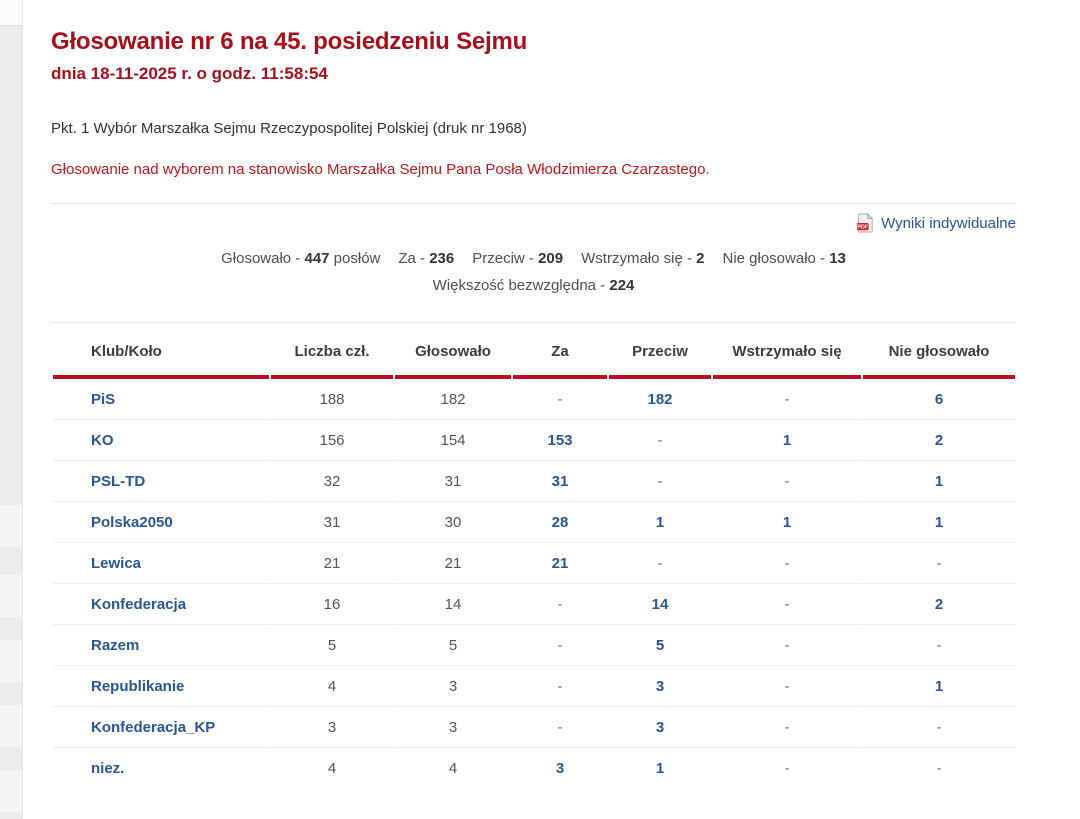 The image size is (1080, 819). What do you see at coordinates (622, 285) in the screenshot?
I see `majority-value: 224` at bounding box center [622, 285].